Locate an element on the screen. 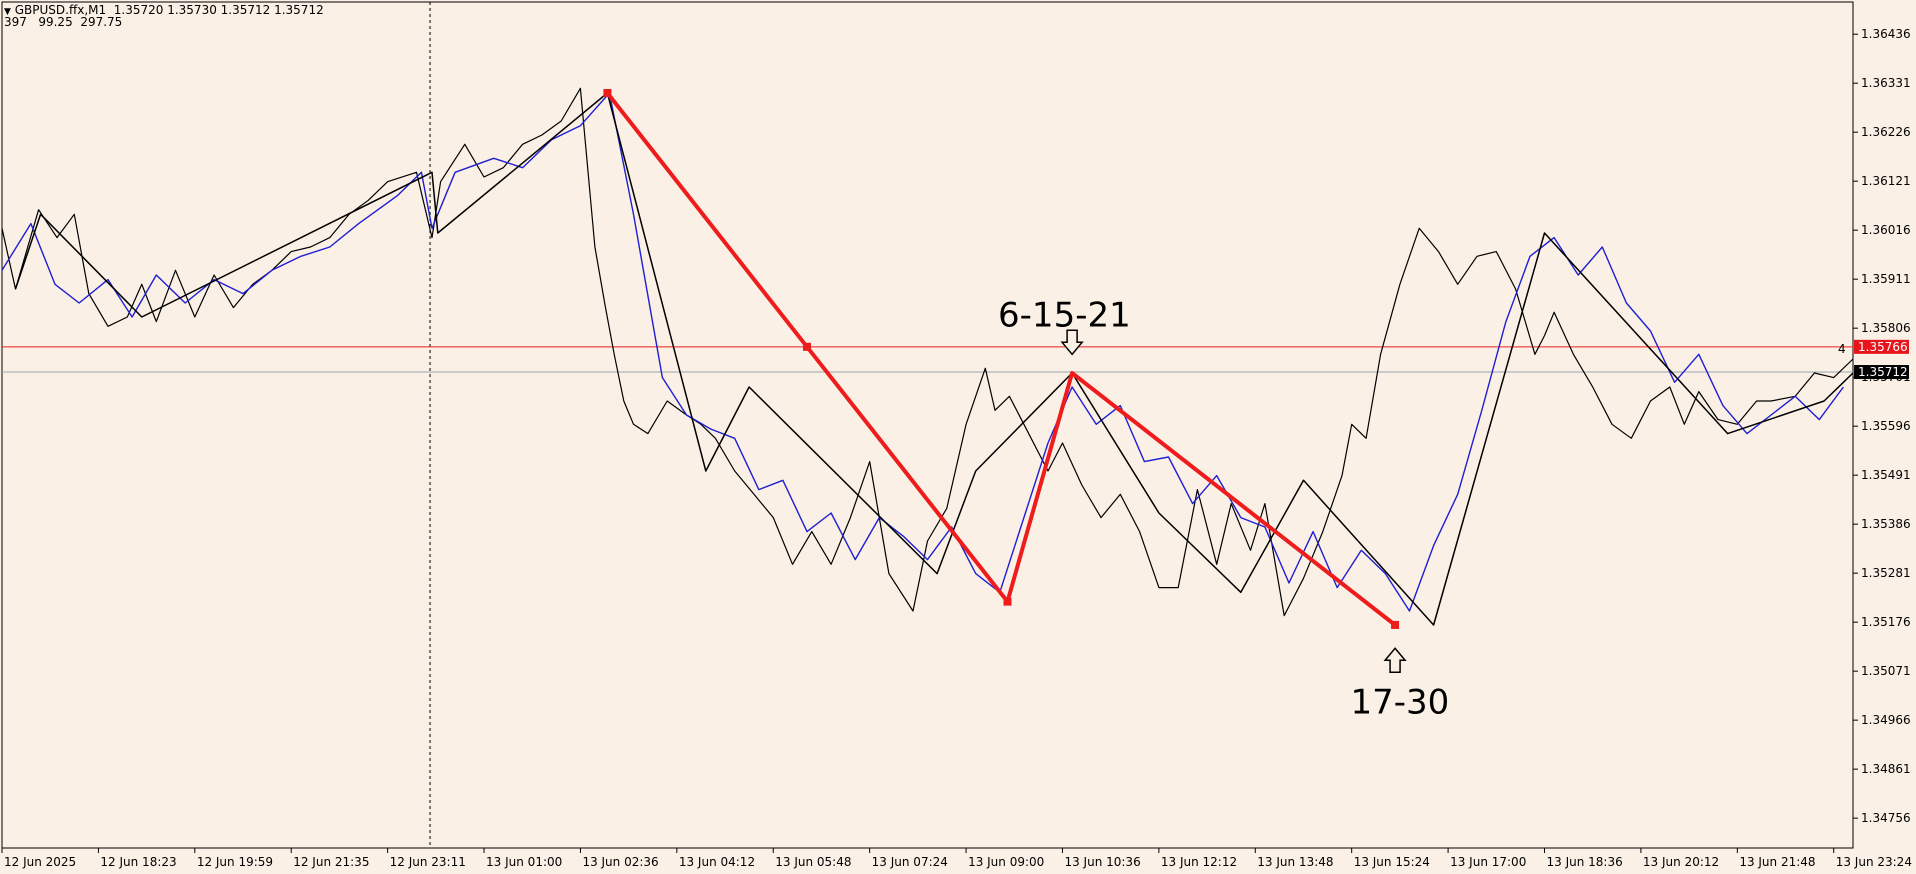  y-tick-label: 1.35281 is located at coordinates (1886, 573).